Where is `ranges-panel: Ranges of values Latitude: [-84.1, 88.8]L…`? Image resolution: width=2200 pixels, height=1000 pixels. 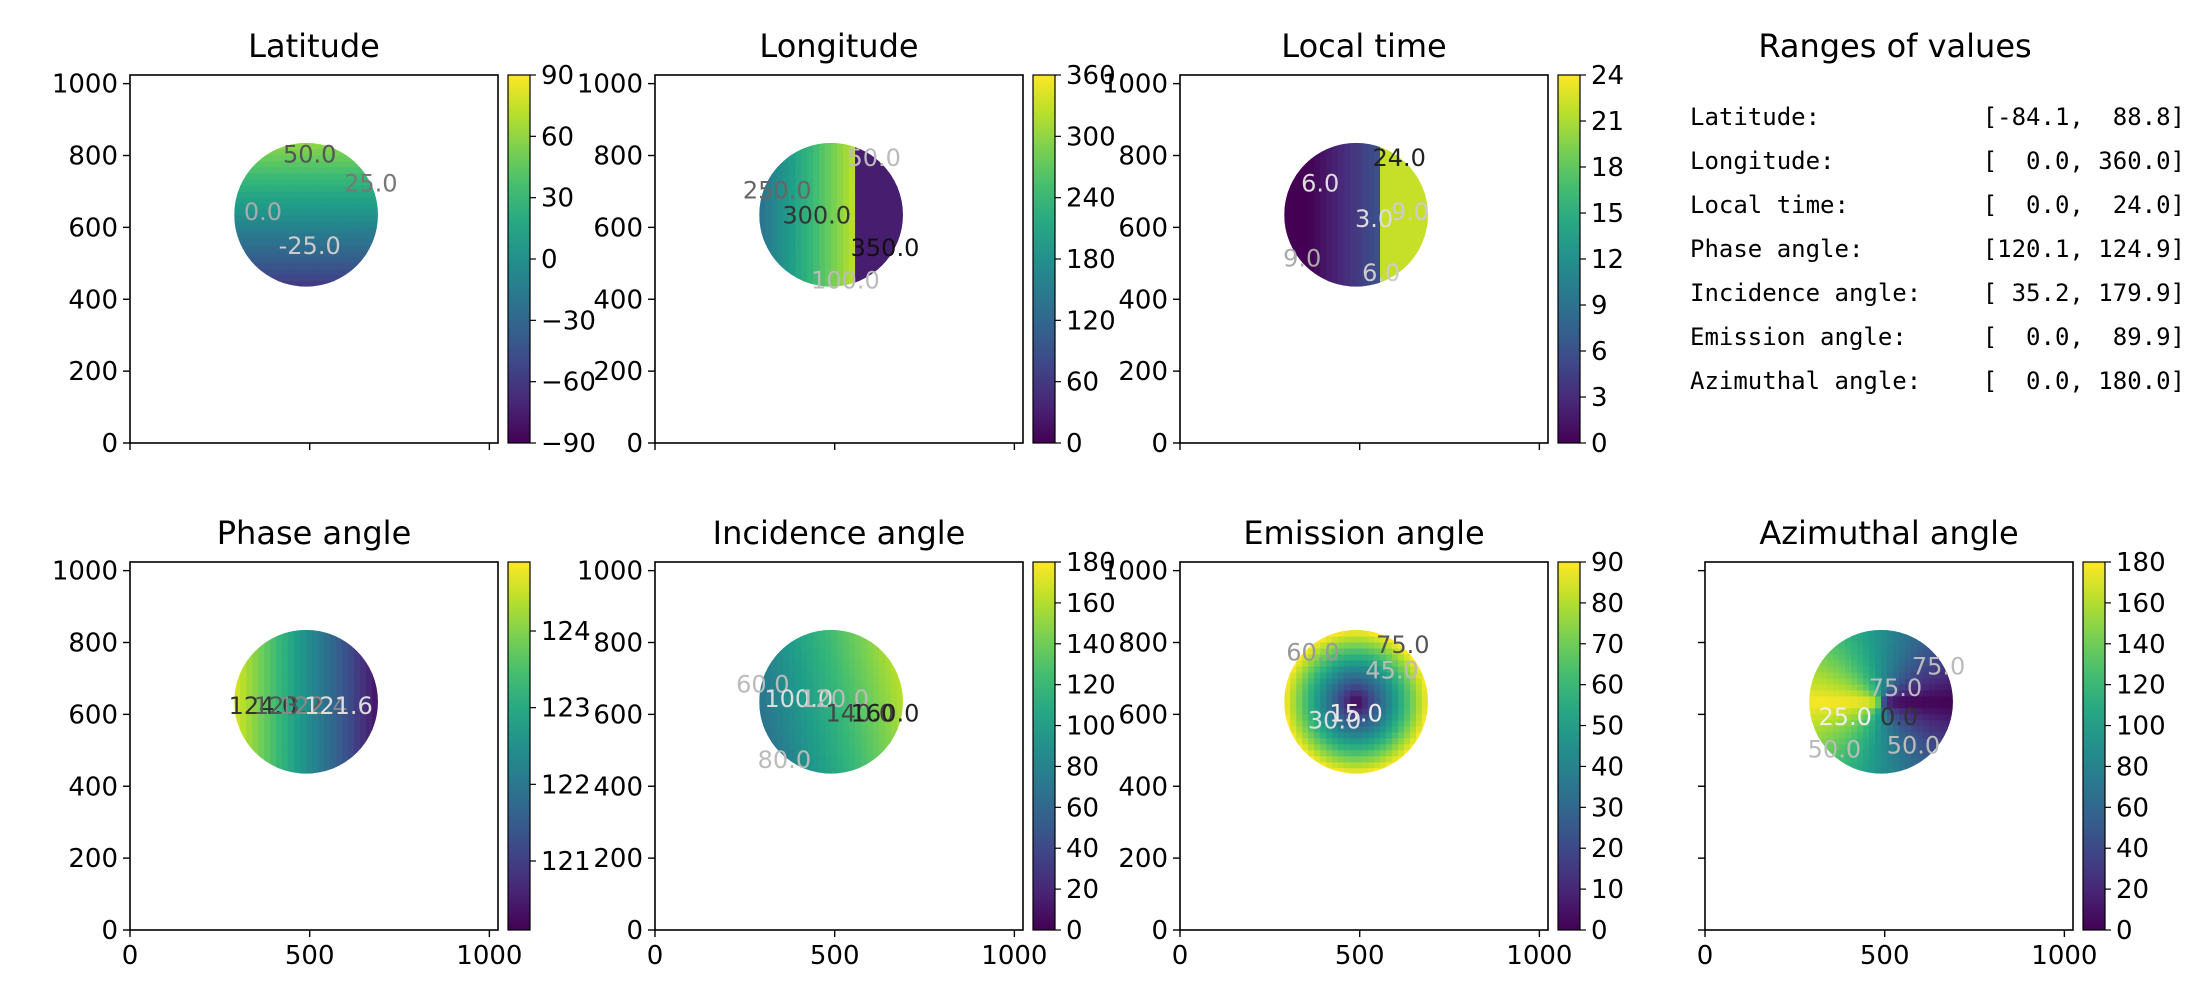
ranges-panel: Ranges of values Latitude: [-84.1, 88.8]L… is located at coordinates (1937, 211).